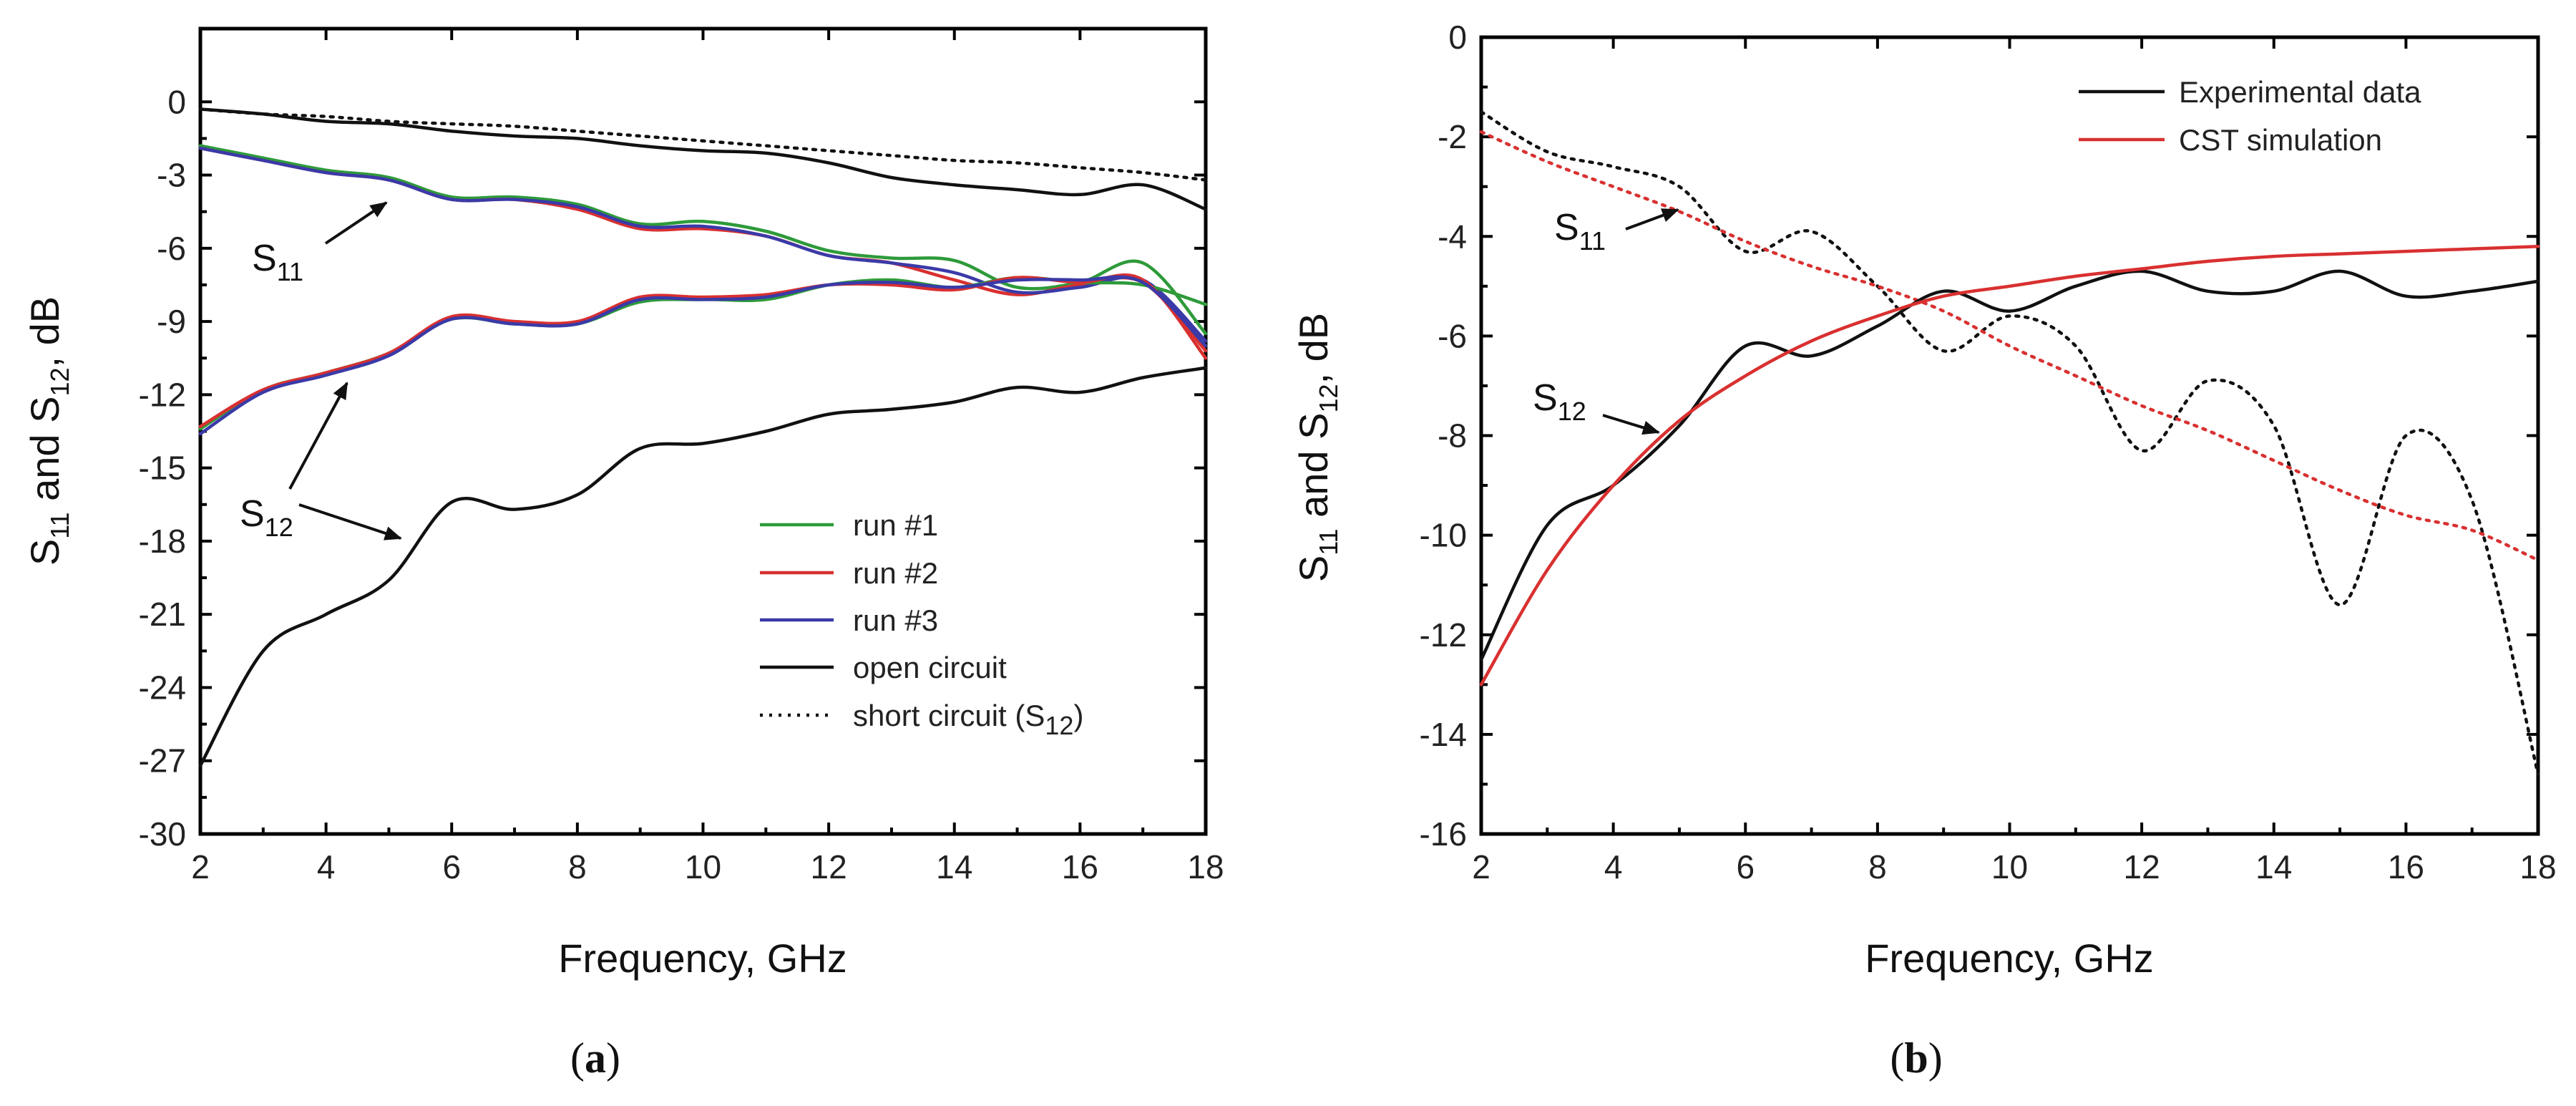 Image resolution: width=2576 pixels, height=1106 pixels. I want to click on b-x-tick-label: 8, so click(1877, 867).